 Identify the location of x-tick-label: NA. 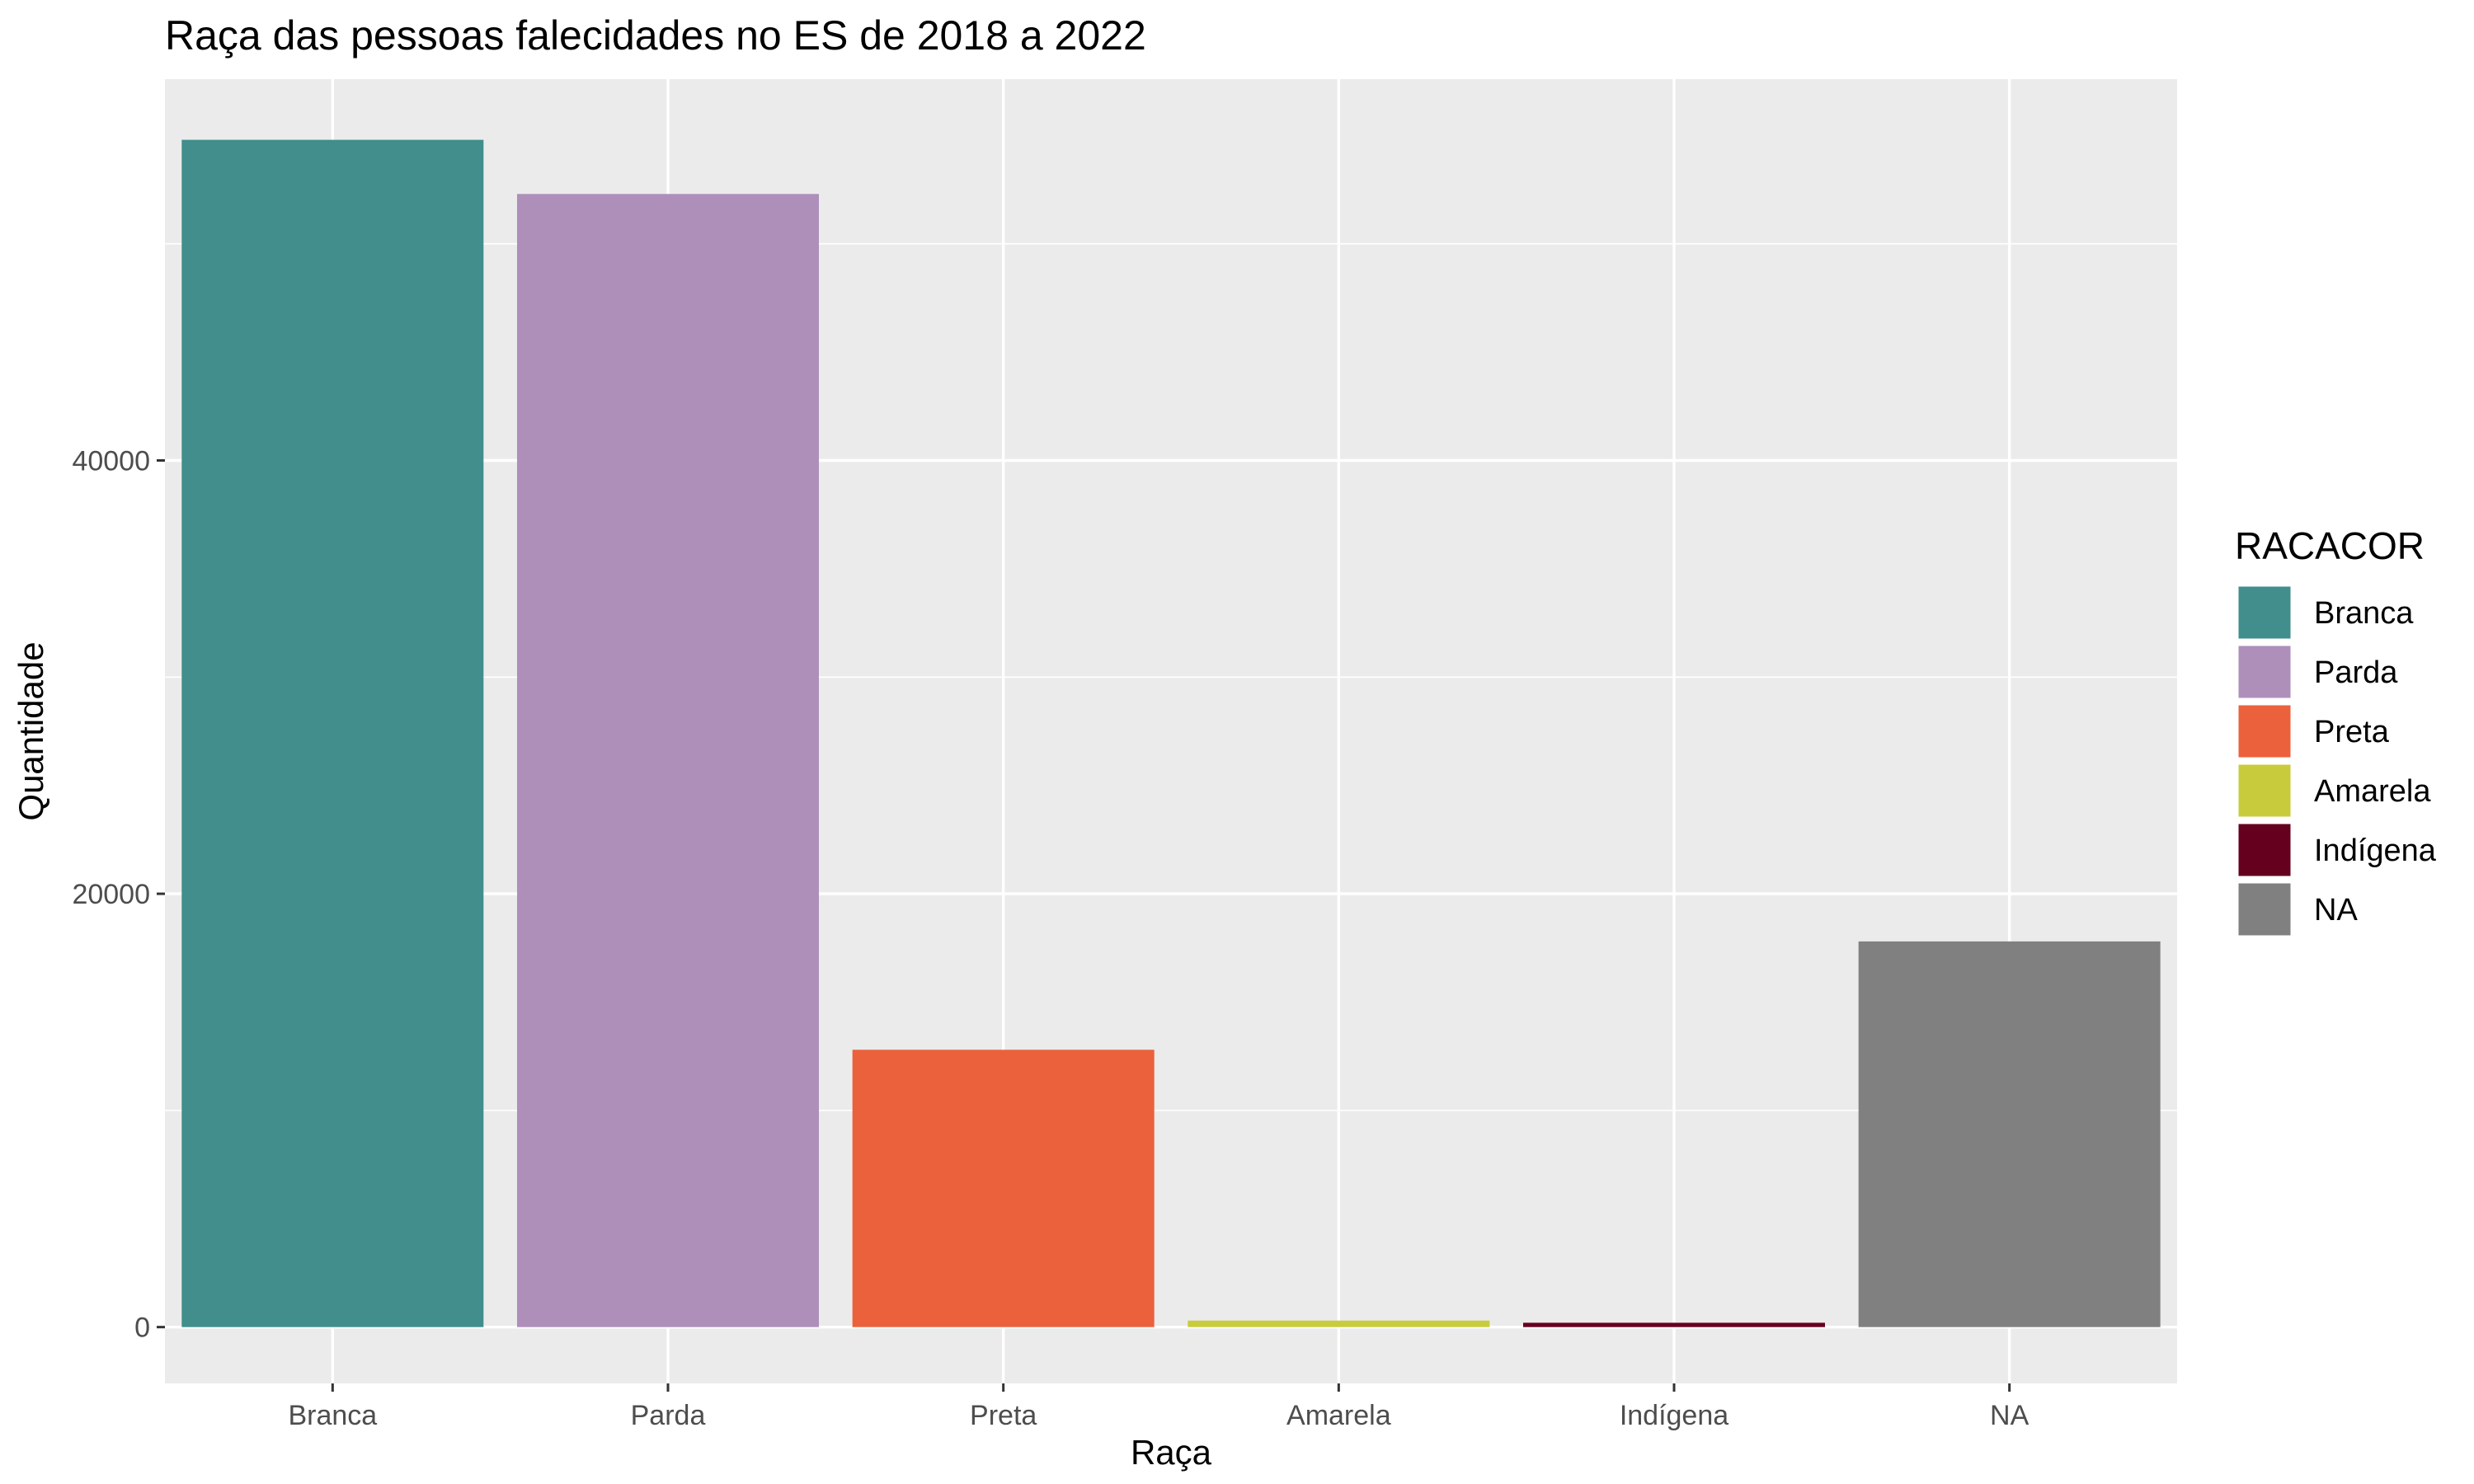
(2010, 1415).